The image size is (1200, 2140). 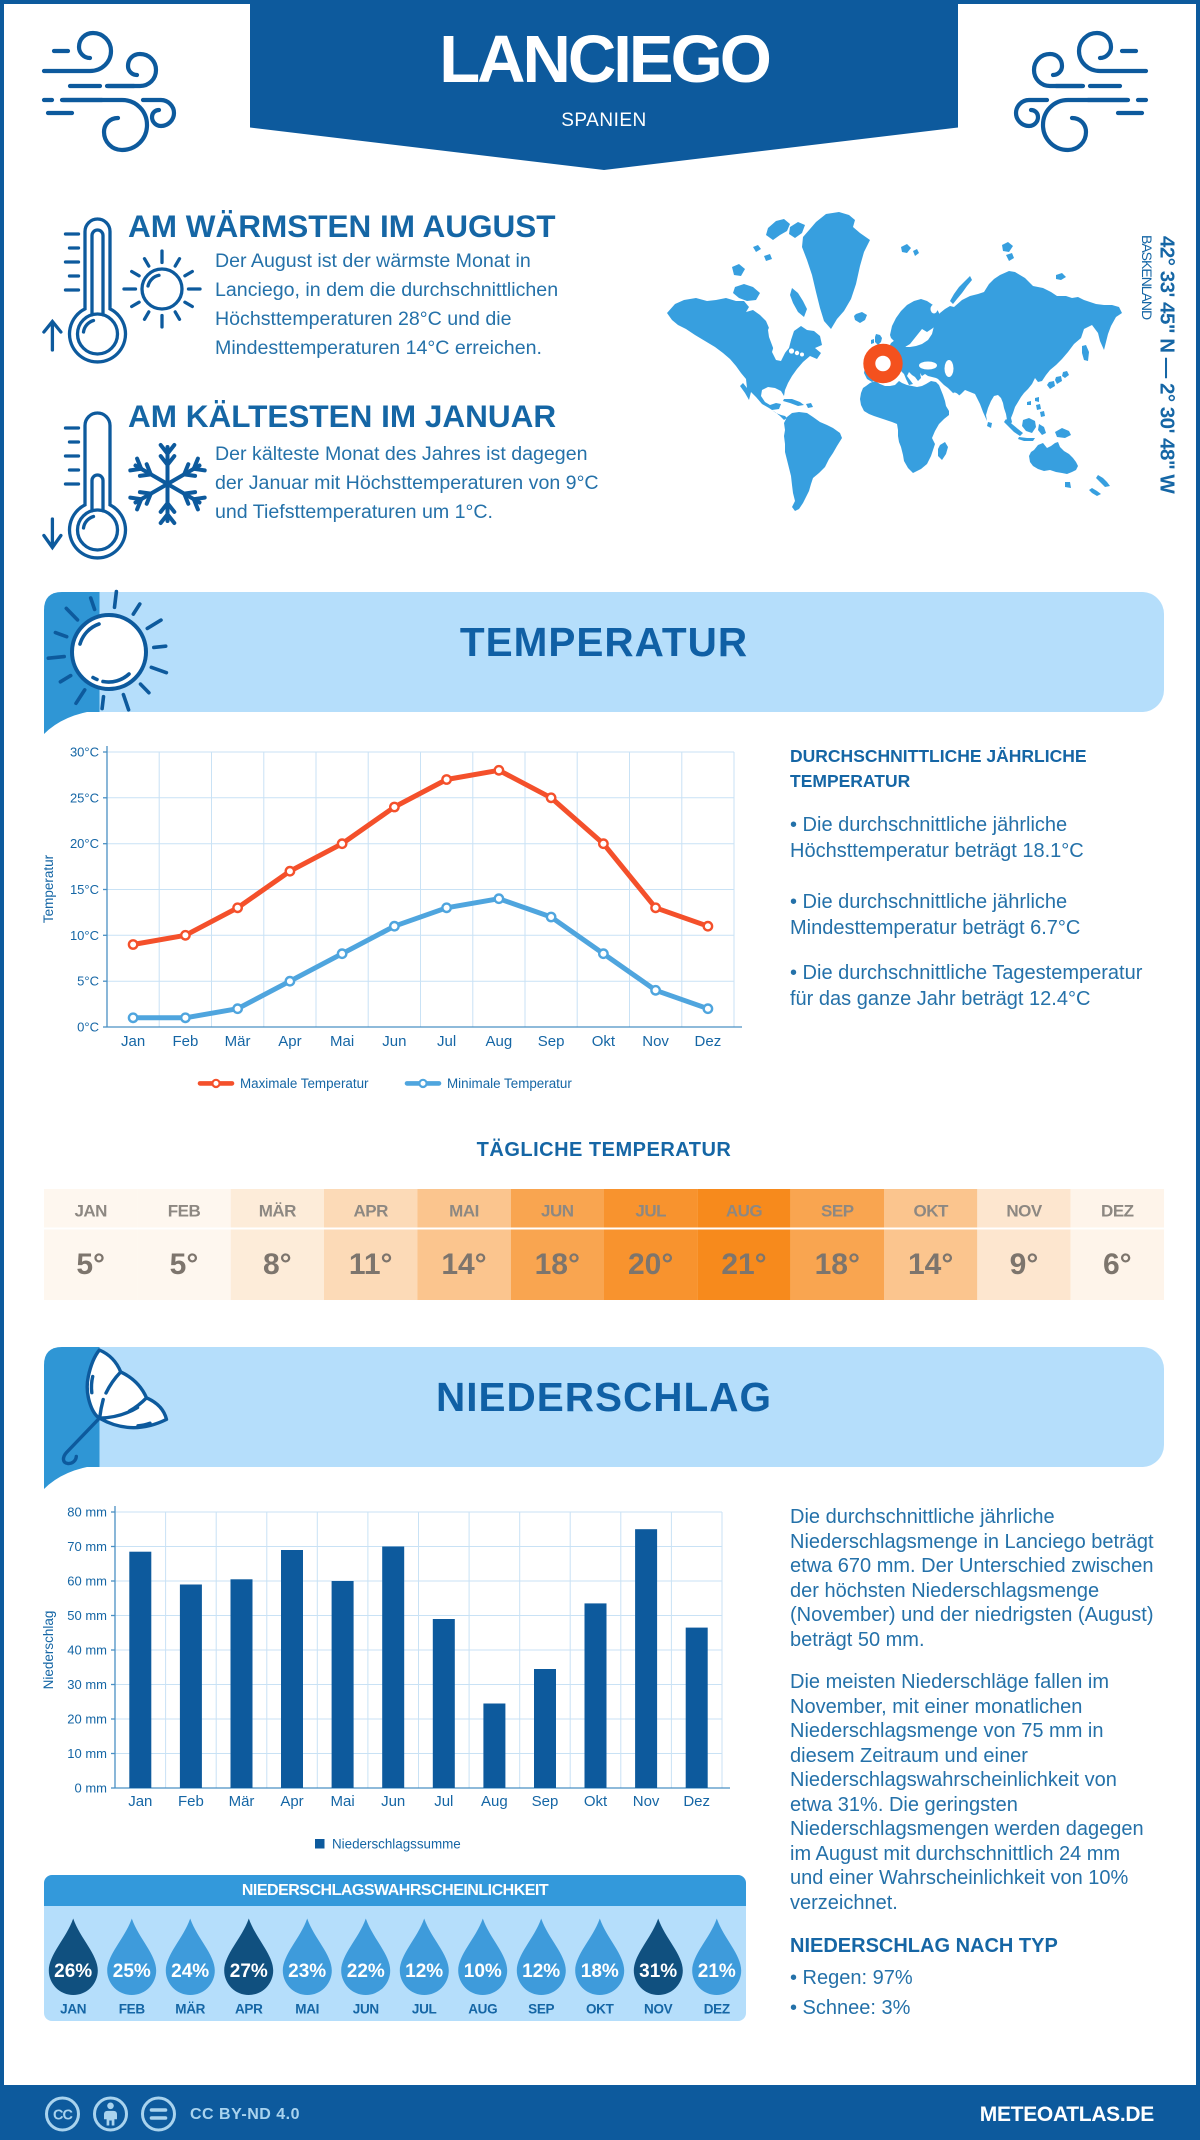 What do you see at coordinates (132, 1971) in the screenshot?
I see `svg-text: 25%` at bounding box center [132, 1971].